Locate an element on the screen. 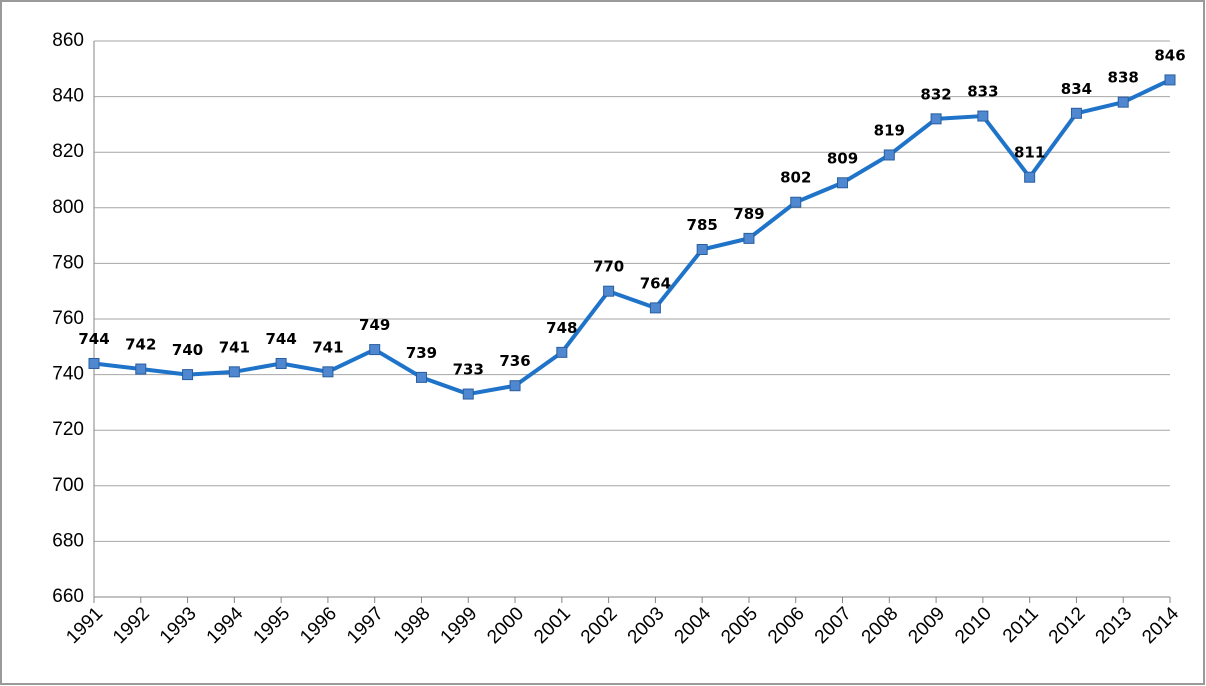 The image size is (1206, 686). data-label: 748 is located at coordinates (561, 328).